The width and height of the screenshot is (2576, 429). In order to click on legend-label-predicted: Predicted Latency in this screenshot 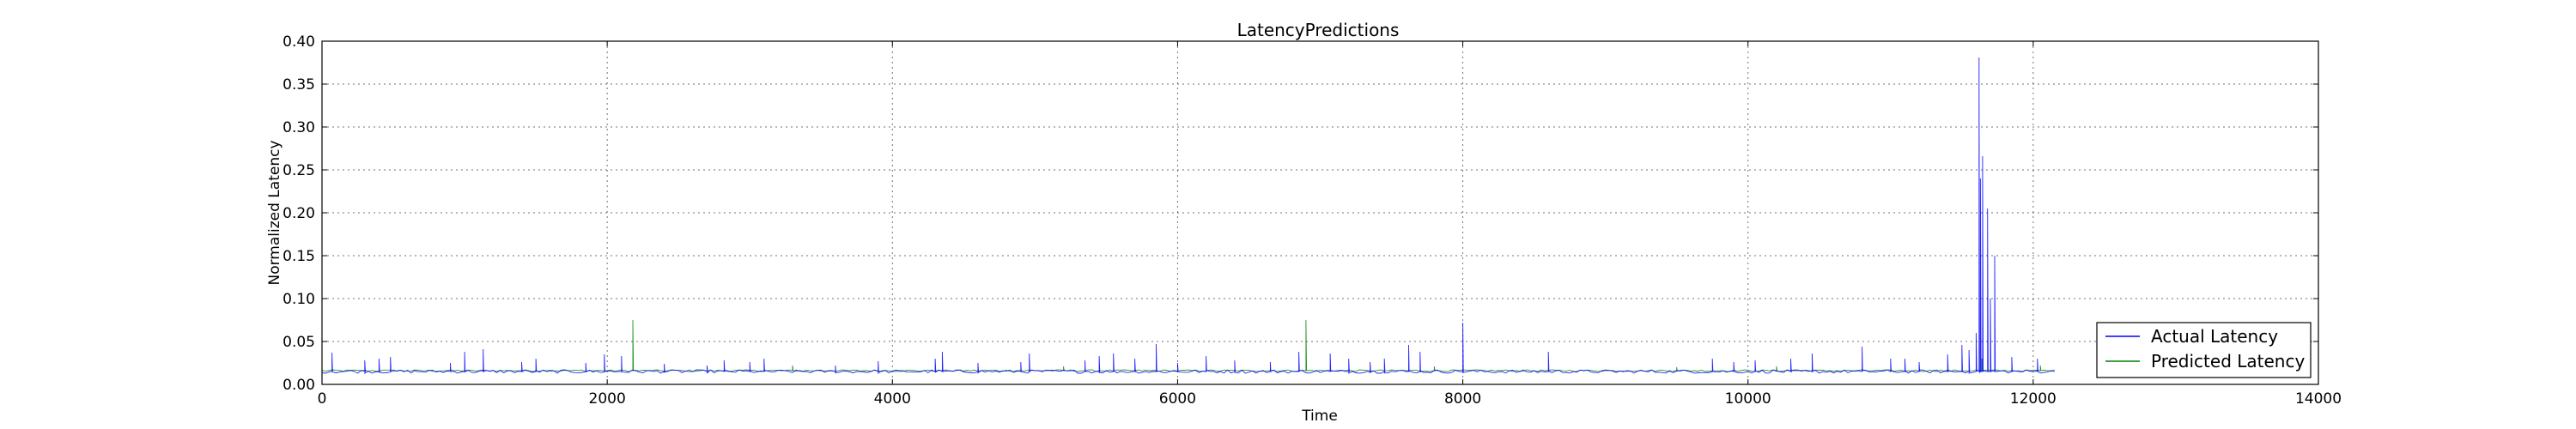, I will do `click(2228, 361)`.